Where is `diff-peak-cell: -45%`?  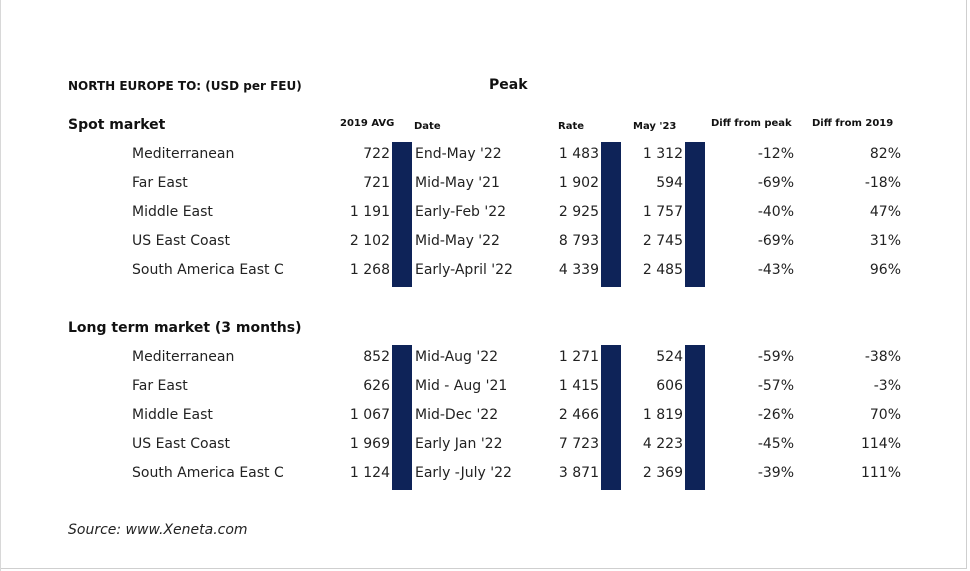 diff-peak-cell: -45% is located at coordinates (775, 444).